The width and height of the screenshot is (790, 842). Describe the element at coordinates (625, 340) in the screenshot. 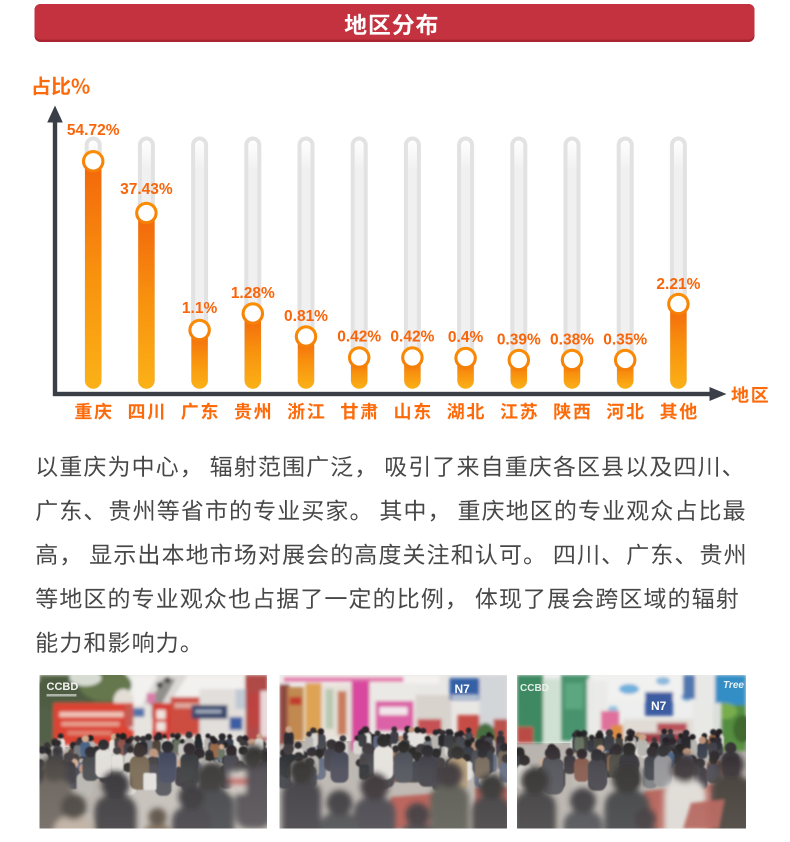

I see `svg-text: 0.35%` at that location.